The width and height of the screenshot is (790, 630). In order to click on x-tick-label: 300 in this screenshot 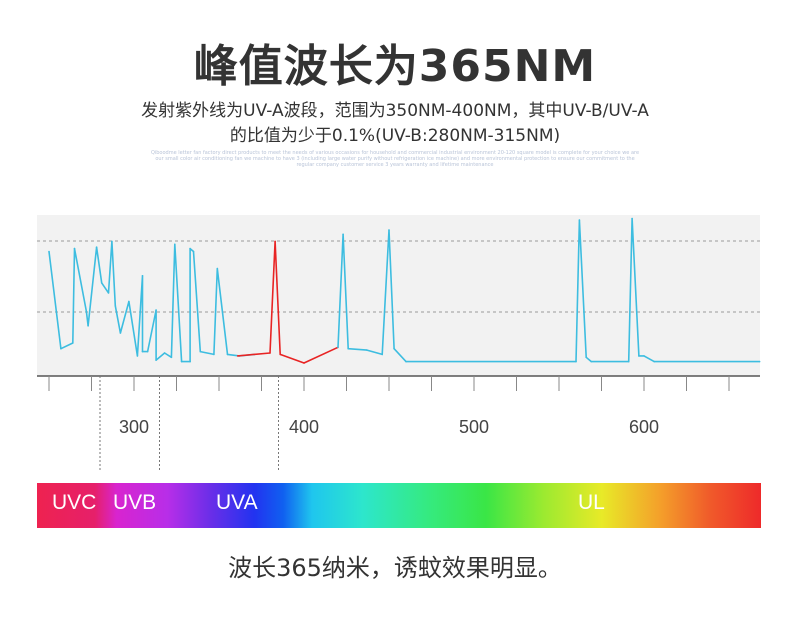, I will do `click(134, 427)`.